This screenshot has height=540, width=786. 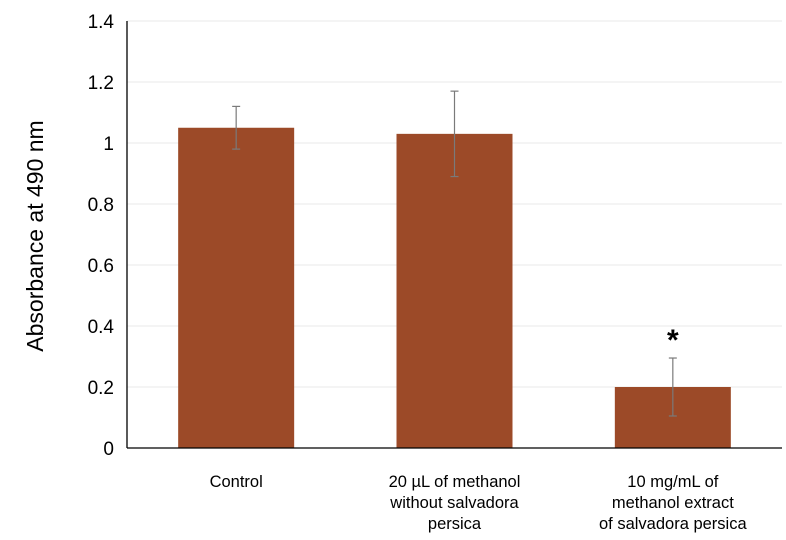 What do you see at coordinates (101, 327) in the screenshot?
I see `y-tick-label: 0.4` at bounding box center [101, 327].